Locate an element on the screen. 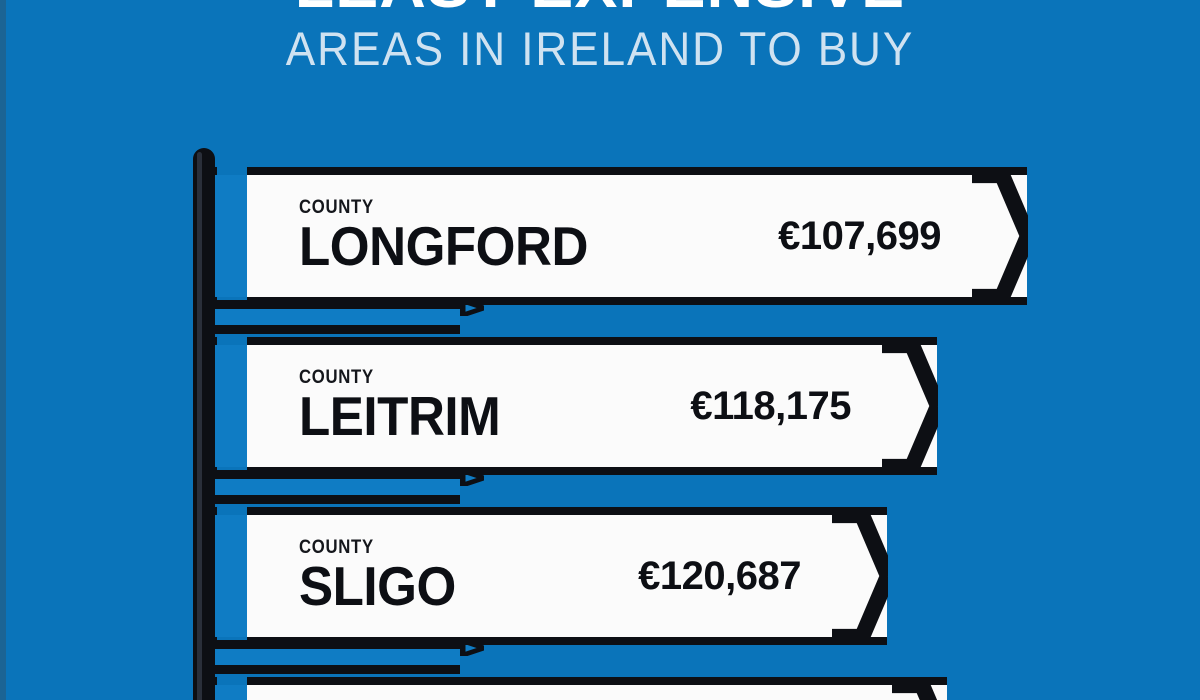 The image size is (1200, 700). left-edge-strip is located at coordinates (3, 350).